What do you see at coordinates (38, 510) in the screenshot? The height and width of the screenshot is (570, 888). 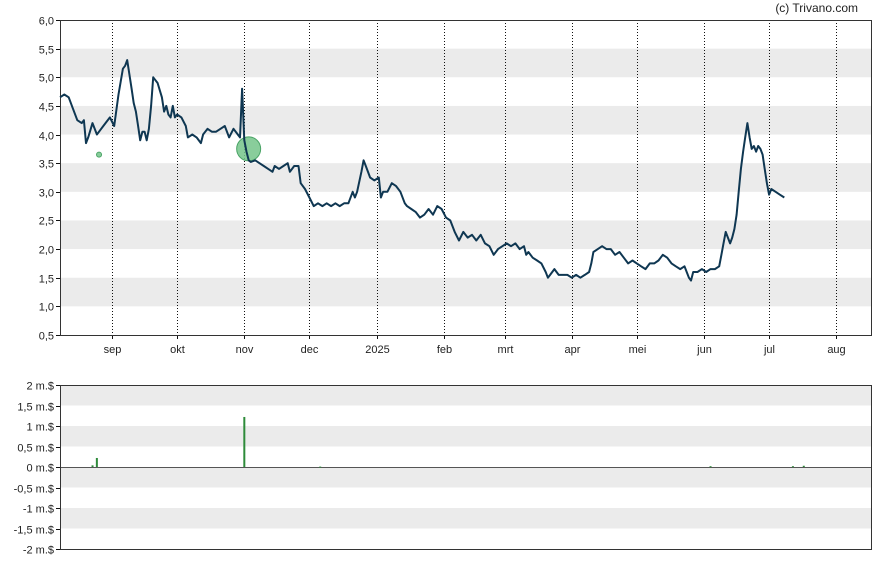 I see `volume-y-tick-label: -1 m.$` at bounding box center [38, 510].